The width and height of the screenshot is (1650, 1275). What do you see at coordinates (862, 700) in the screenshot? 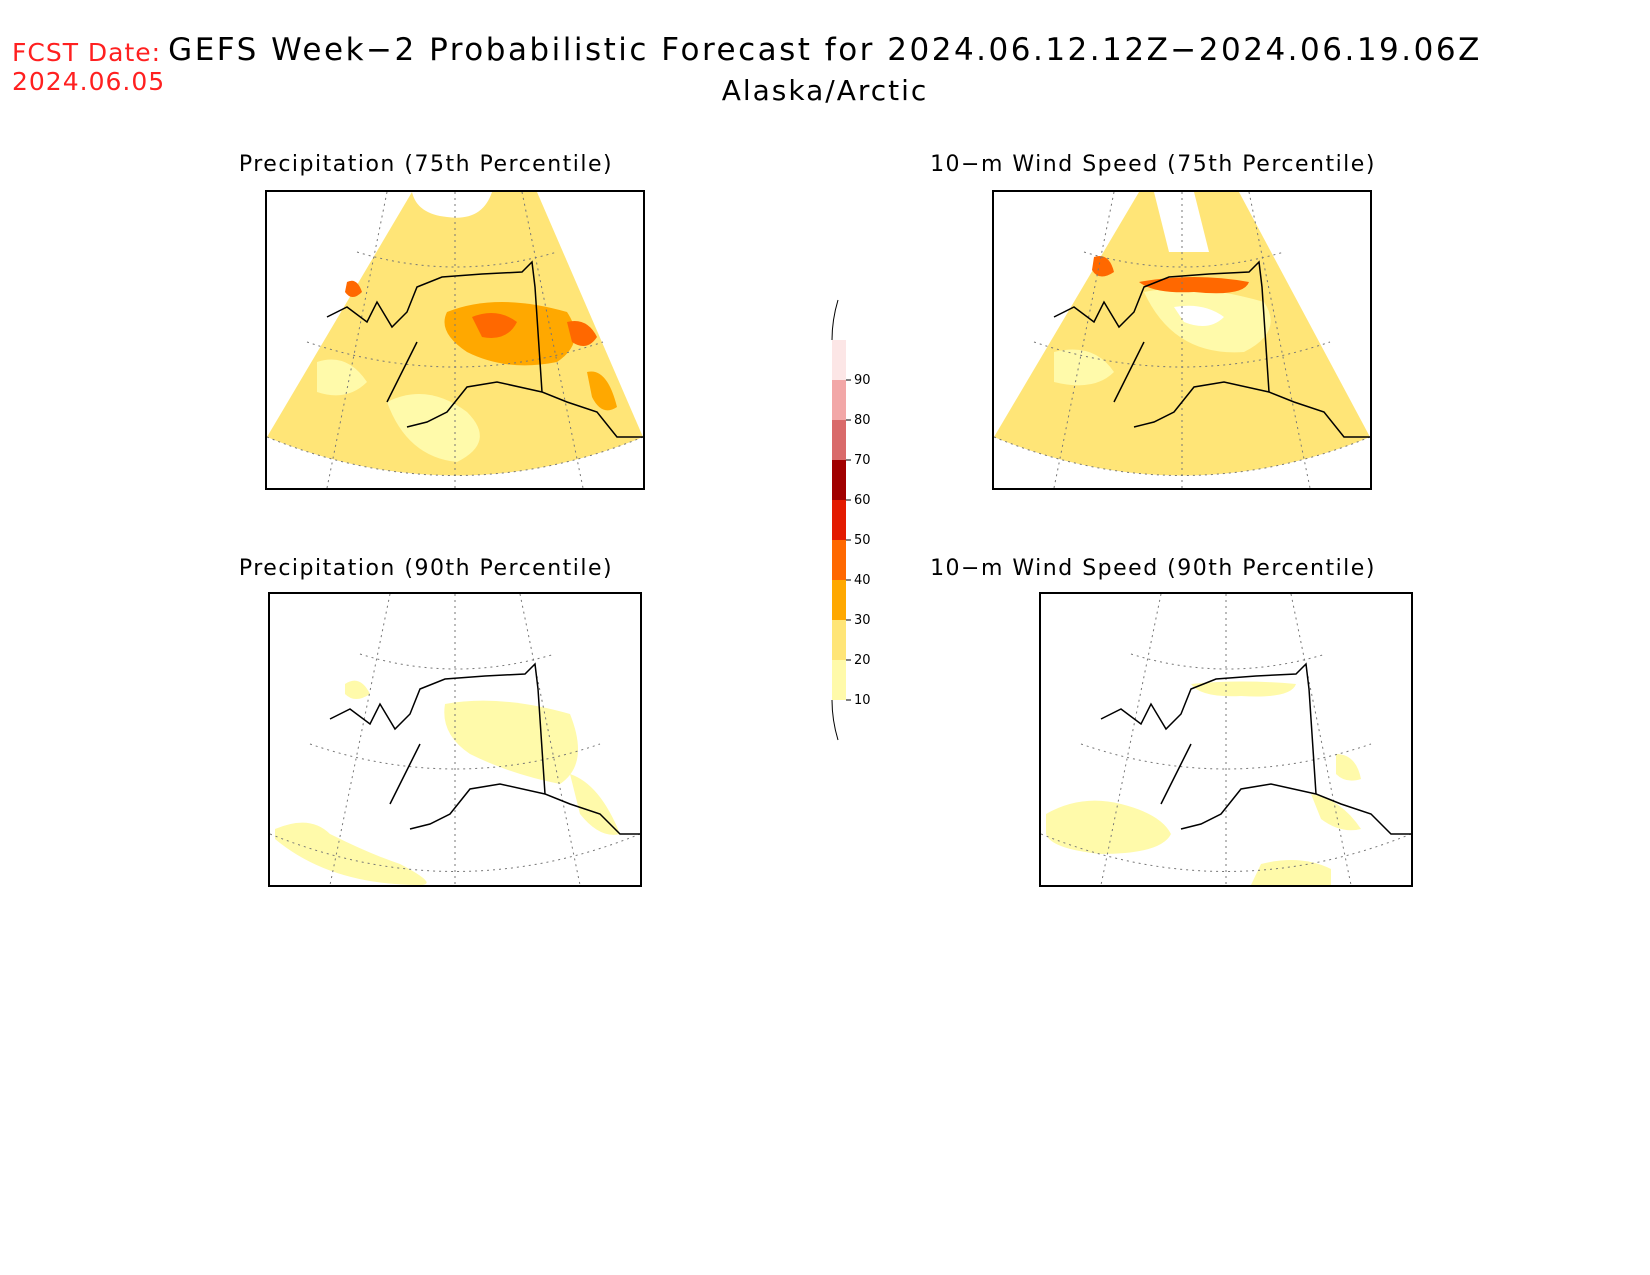
I see `colorbar-label: 10` at bounding box center [862, 700].